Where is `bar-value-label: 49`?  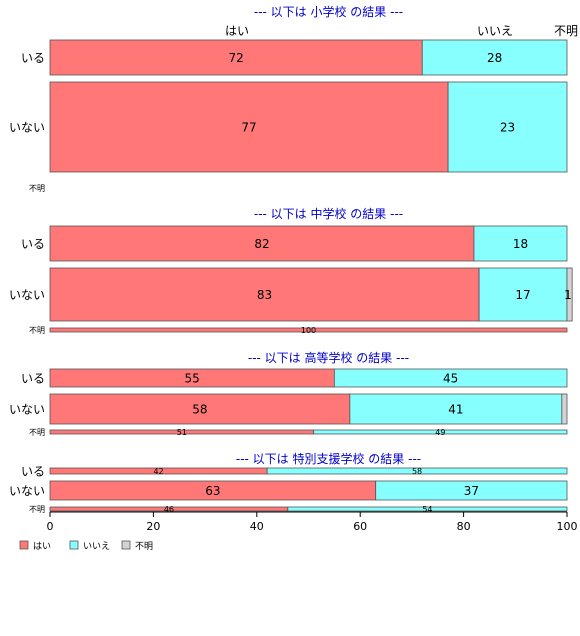
bar-value-label: 49 is located at coordinates (440, 432).